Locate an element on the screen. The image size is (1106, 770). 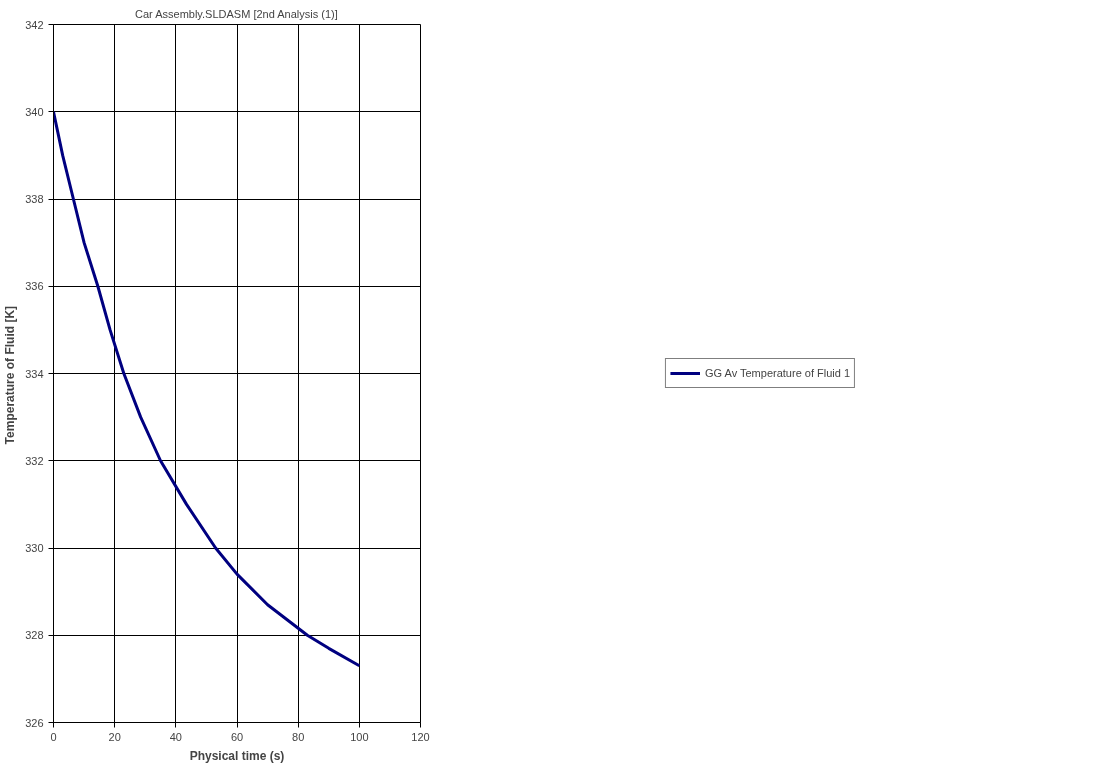
y-tick-label: 340 is located at coordinates (34, 111).